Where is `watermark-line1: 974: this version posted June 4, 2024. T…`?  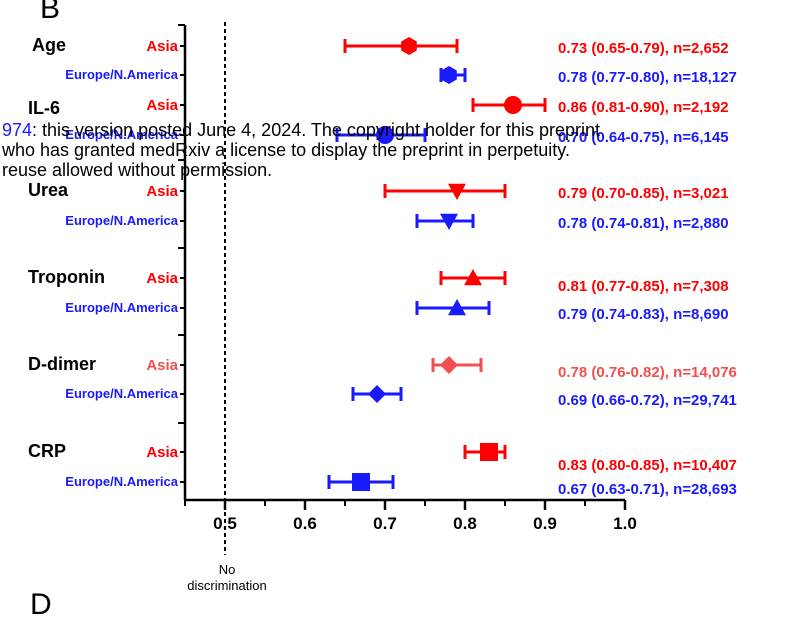
watermark-line1: 974: this version posted June 4, 2024. T… is located at coordinates (301, 130).